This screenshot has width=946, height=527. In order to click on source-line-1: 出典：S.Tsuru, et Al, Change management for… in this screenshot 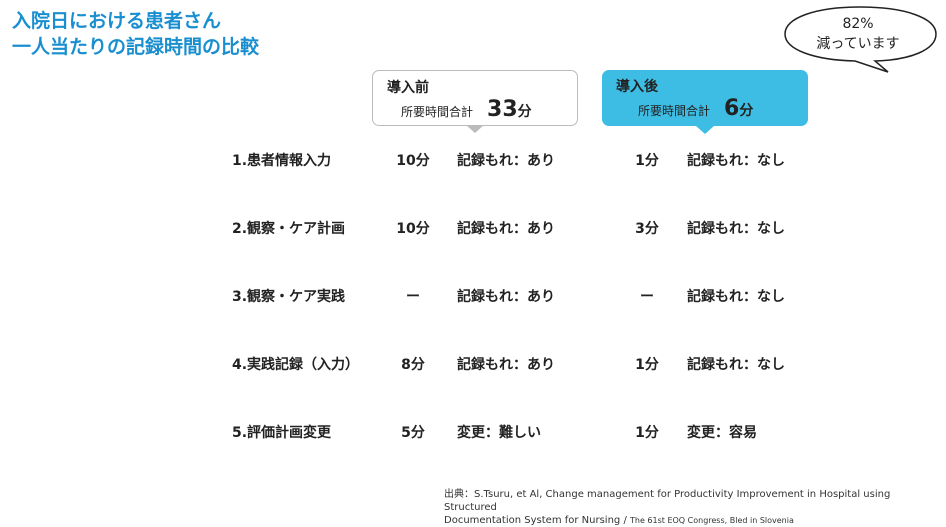, I will do `click(667, 501)`.